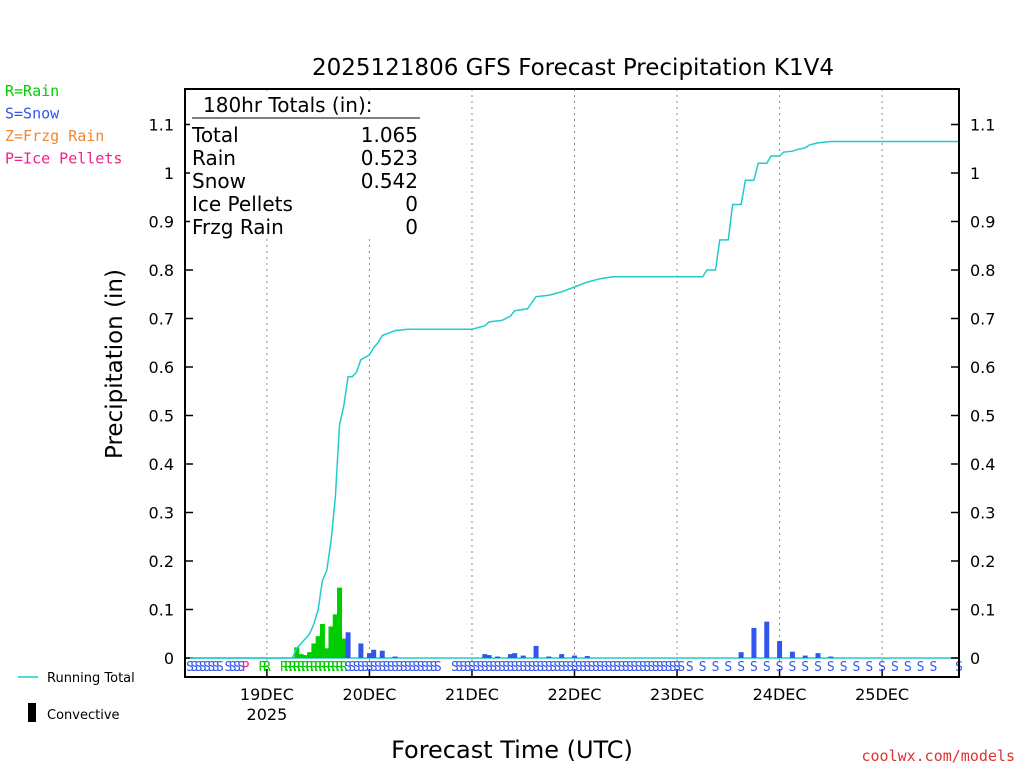 This screenshot has height=768, width=1024. What do you see at coordinates (242, 204) in the screenshot?
I see `totals-label: Ice Pellets` at bounding box center [242, 204].